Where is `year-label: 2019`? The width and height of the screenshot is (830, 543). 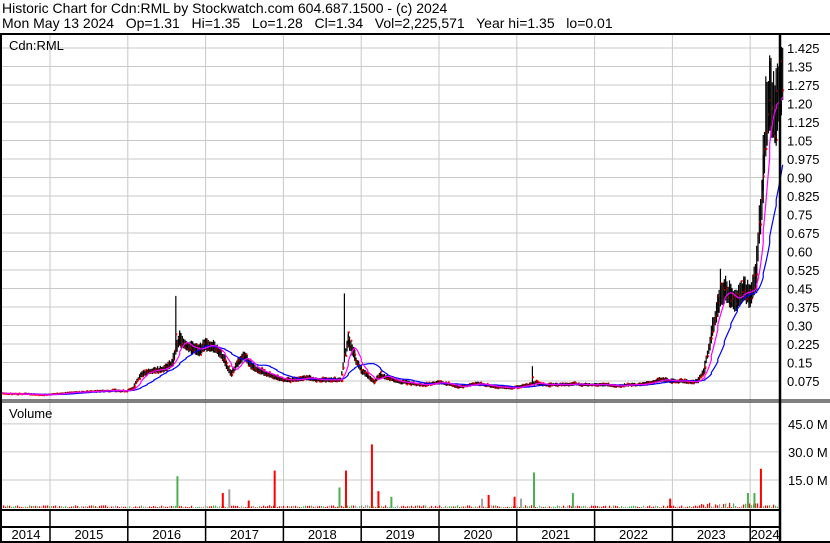
year-label: 2019 is located at coordinates (400, 534).